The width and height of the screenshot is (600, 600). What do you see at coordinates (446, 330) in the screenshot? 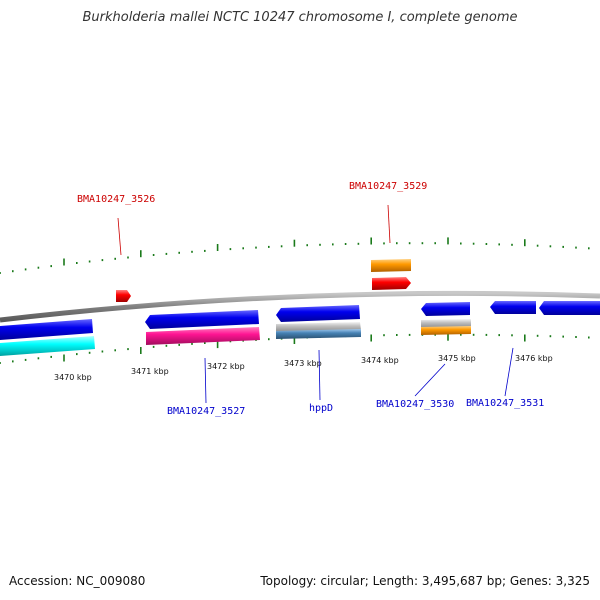
I see `gene-bma10247-3530-orange` at bounding box center [446, 330].